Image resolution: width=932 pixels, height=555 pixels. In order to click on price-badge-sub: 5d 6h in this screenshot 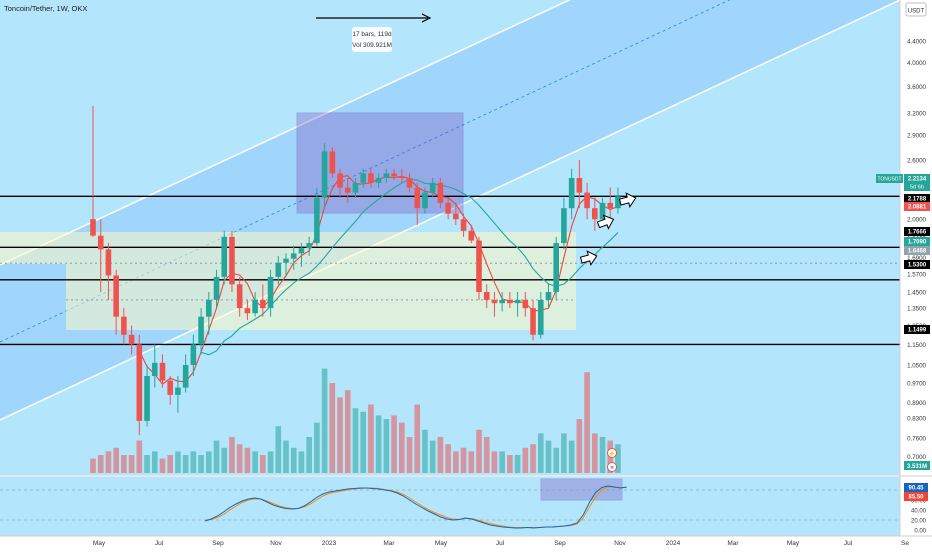, I will do `click(917, 188)`.